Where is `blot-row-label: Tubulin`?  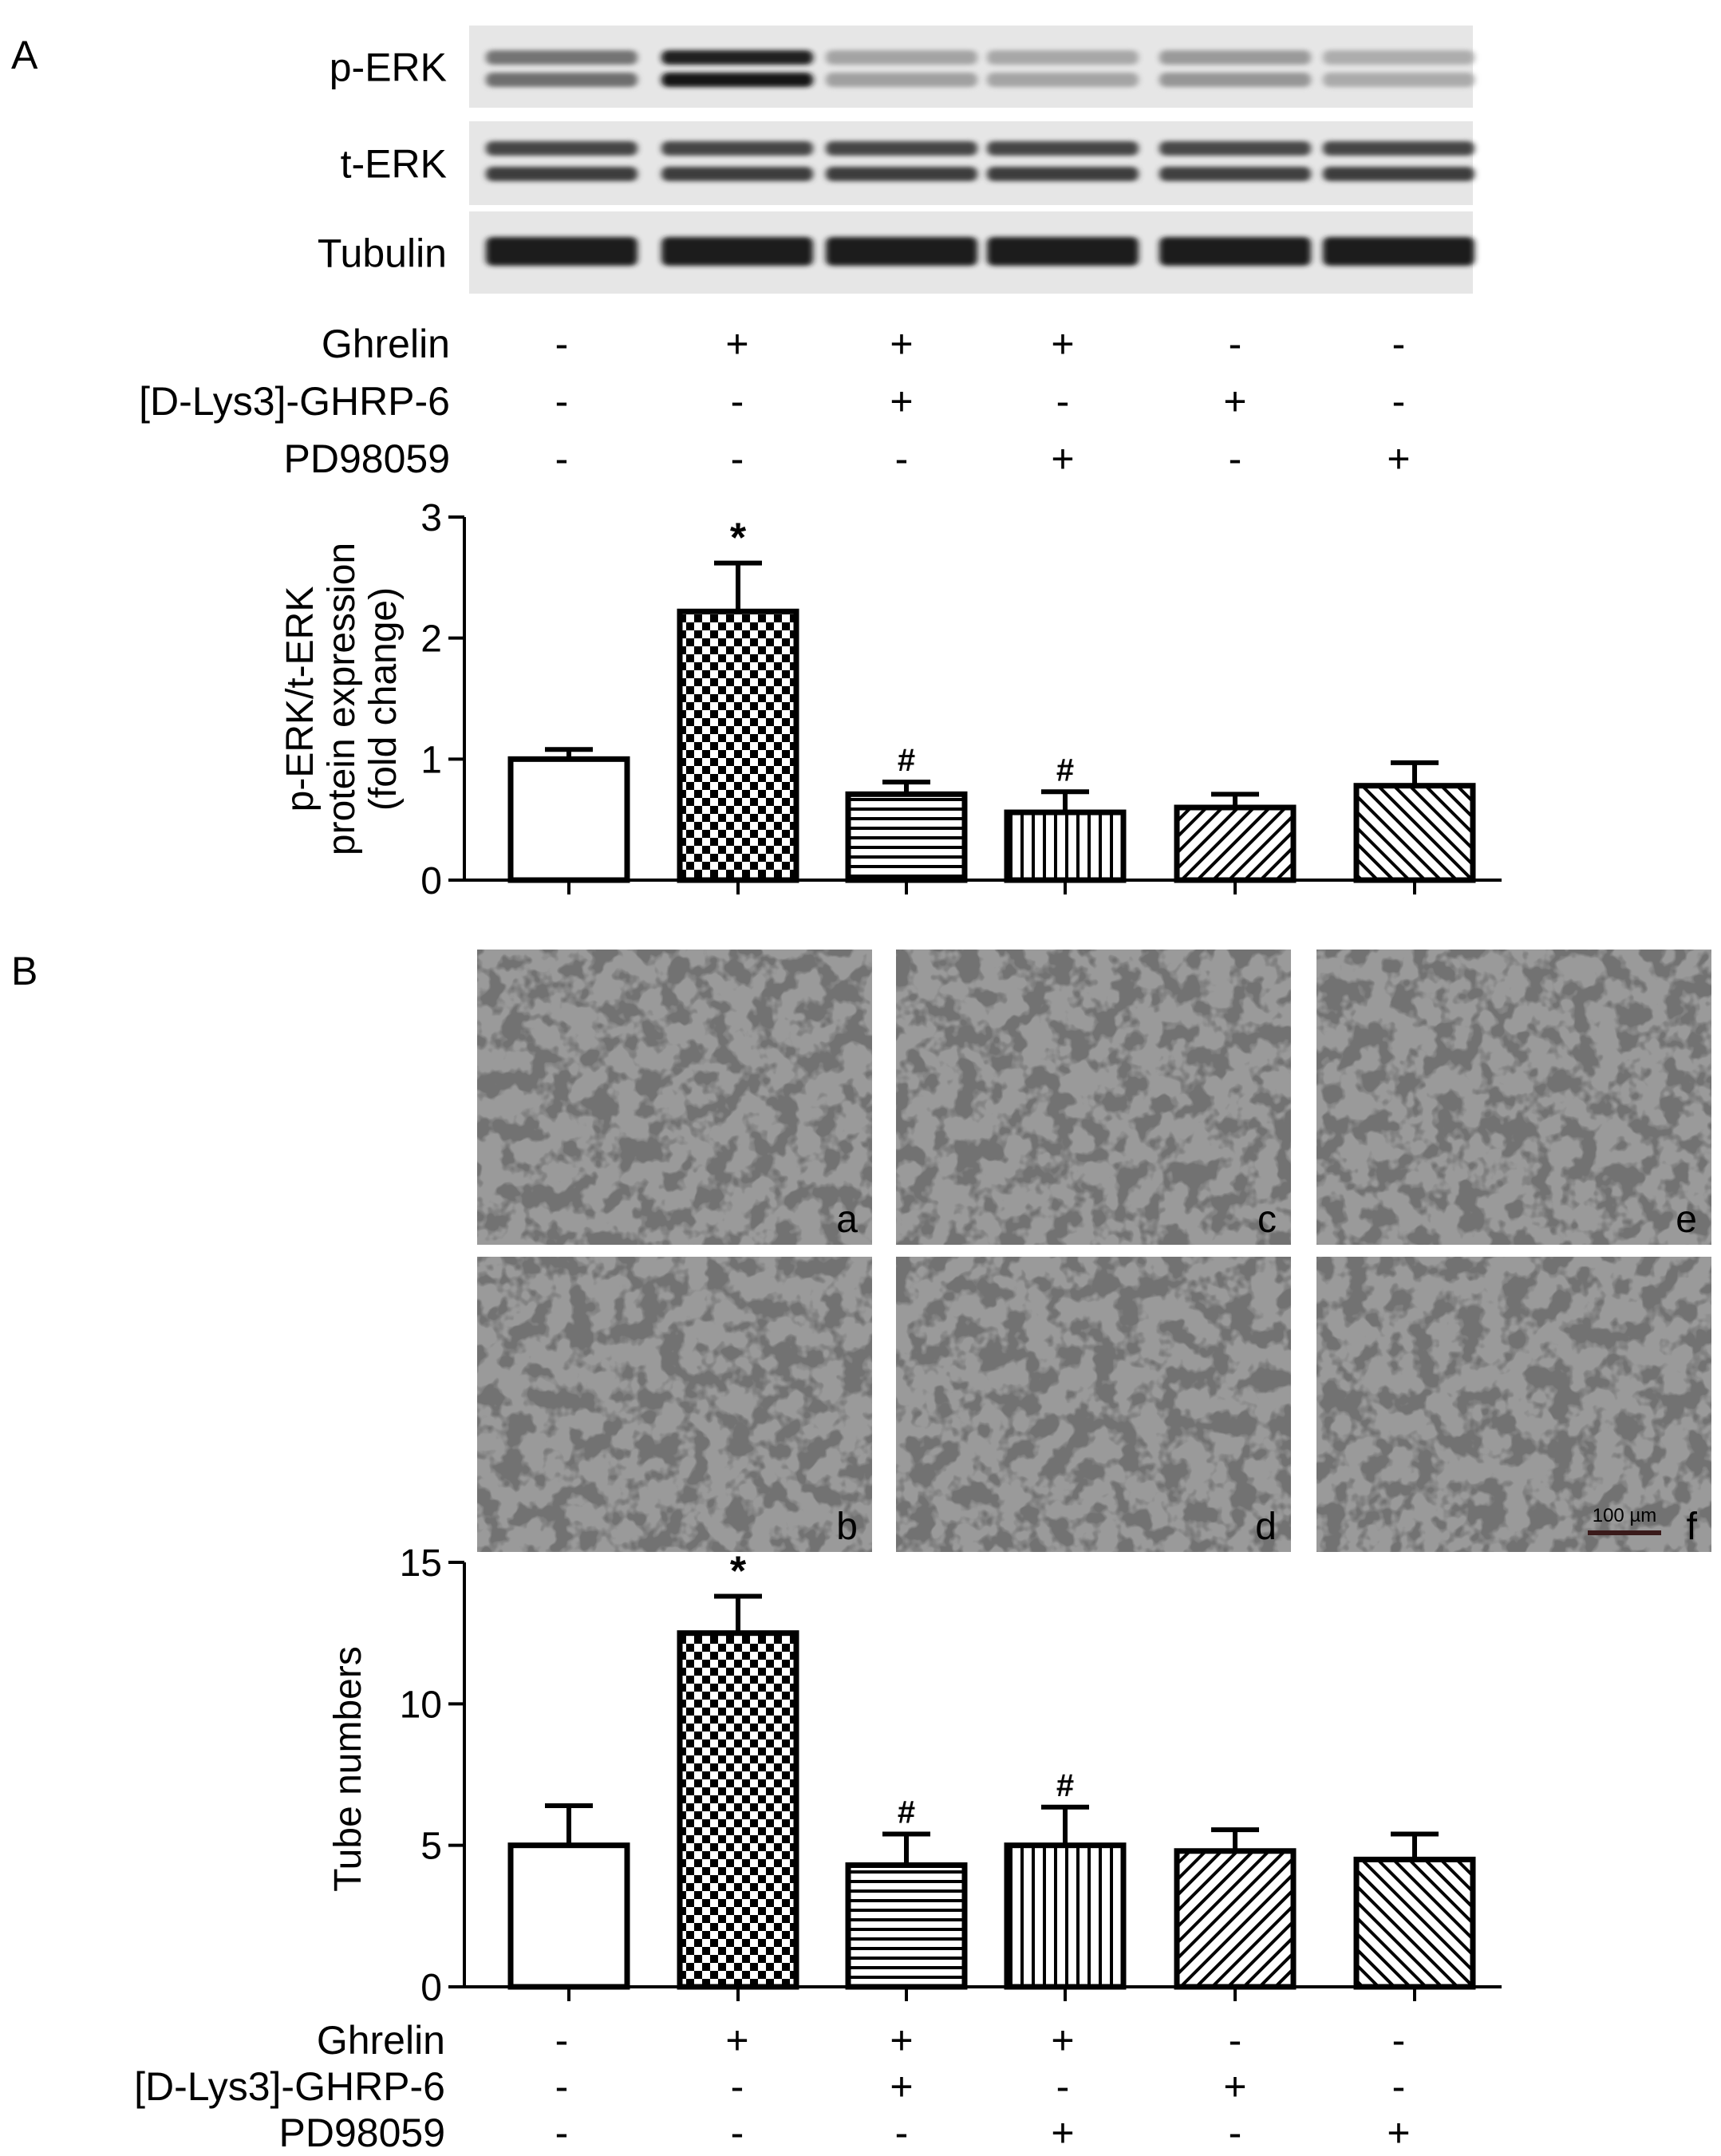 blot-row-label: Tubulin is located at coordinates (383, 253).